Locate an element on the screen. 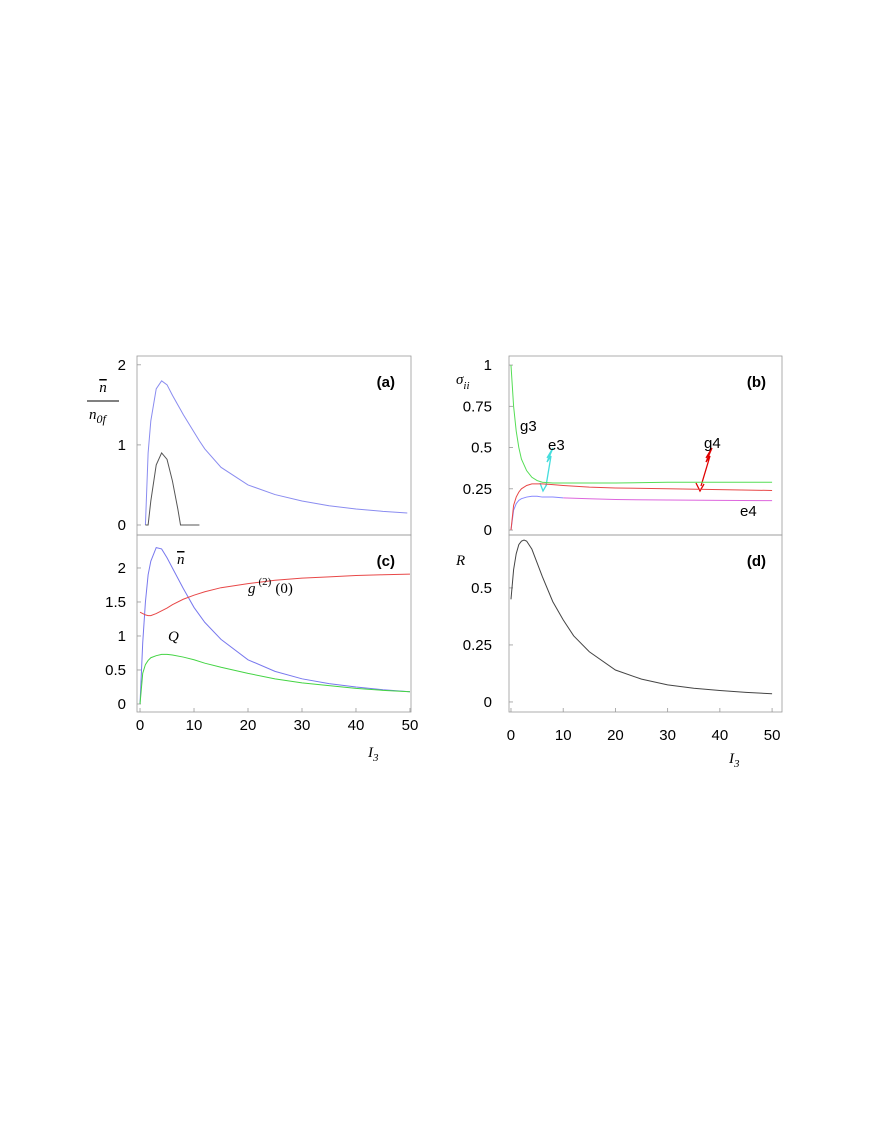 The height and width of the screenshot is (1128, 872). series-name: g3 is located at coordinates (528, 426).